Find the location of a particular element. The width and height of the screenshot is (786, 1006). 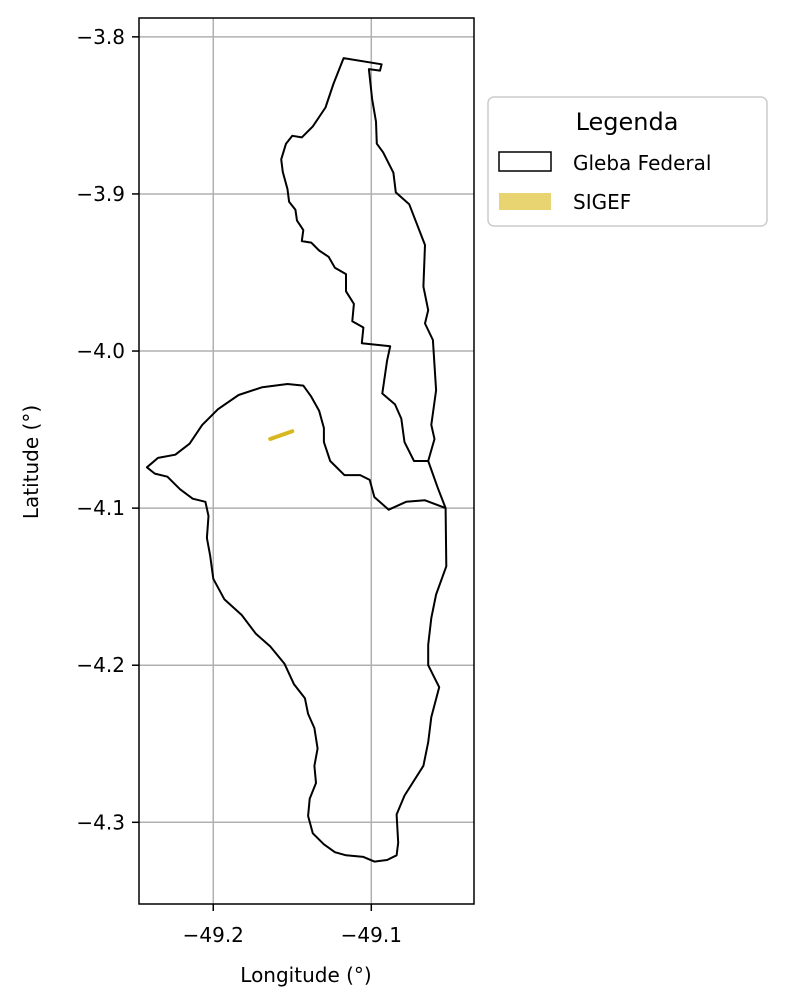

y-tick-label: −4.0 is located at coordinates (100, 351).